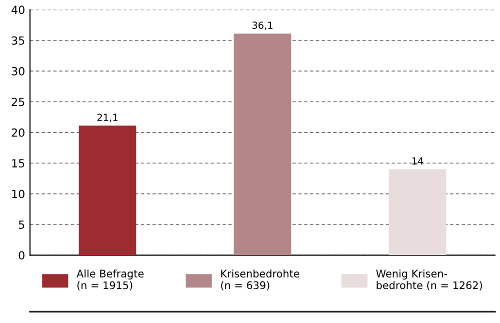 This screenshot has width=500, height=323. I want to click on y-tick-label: 20, so click(18, 132).